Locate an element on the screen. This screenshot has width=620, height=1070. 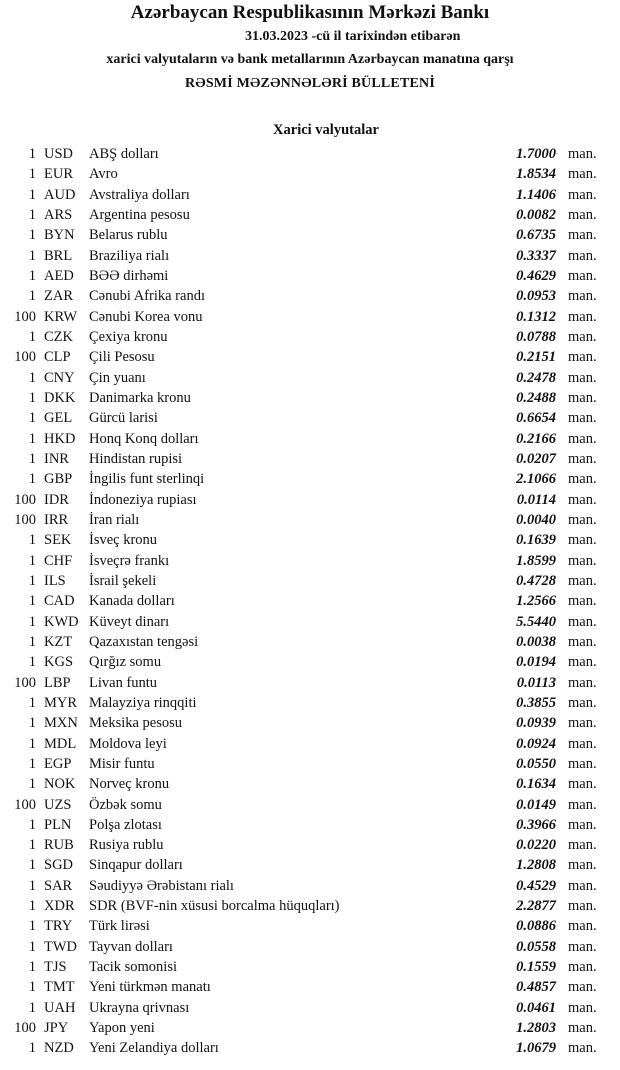
currency-name: Tayvan dolları is located at coordinates (131, 946).